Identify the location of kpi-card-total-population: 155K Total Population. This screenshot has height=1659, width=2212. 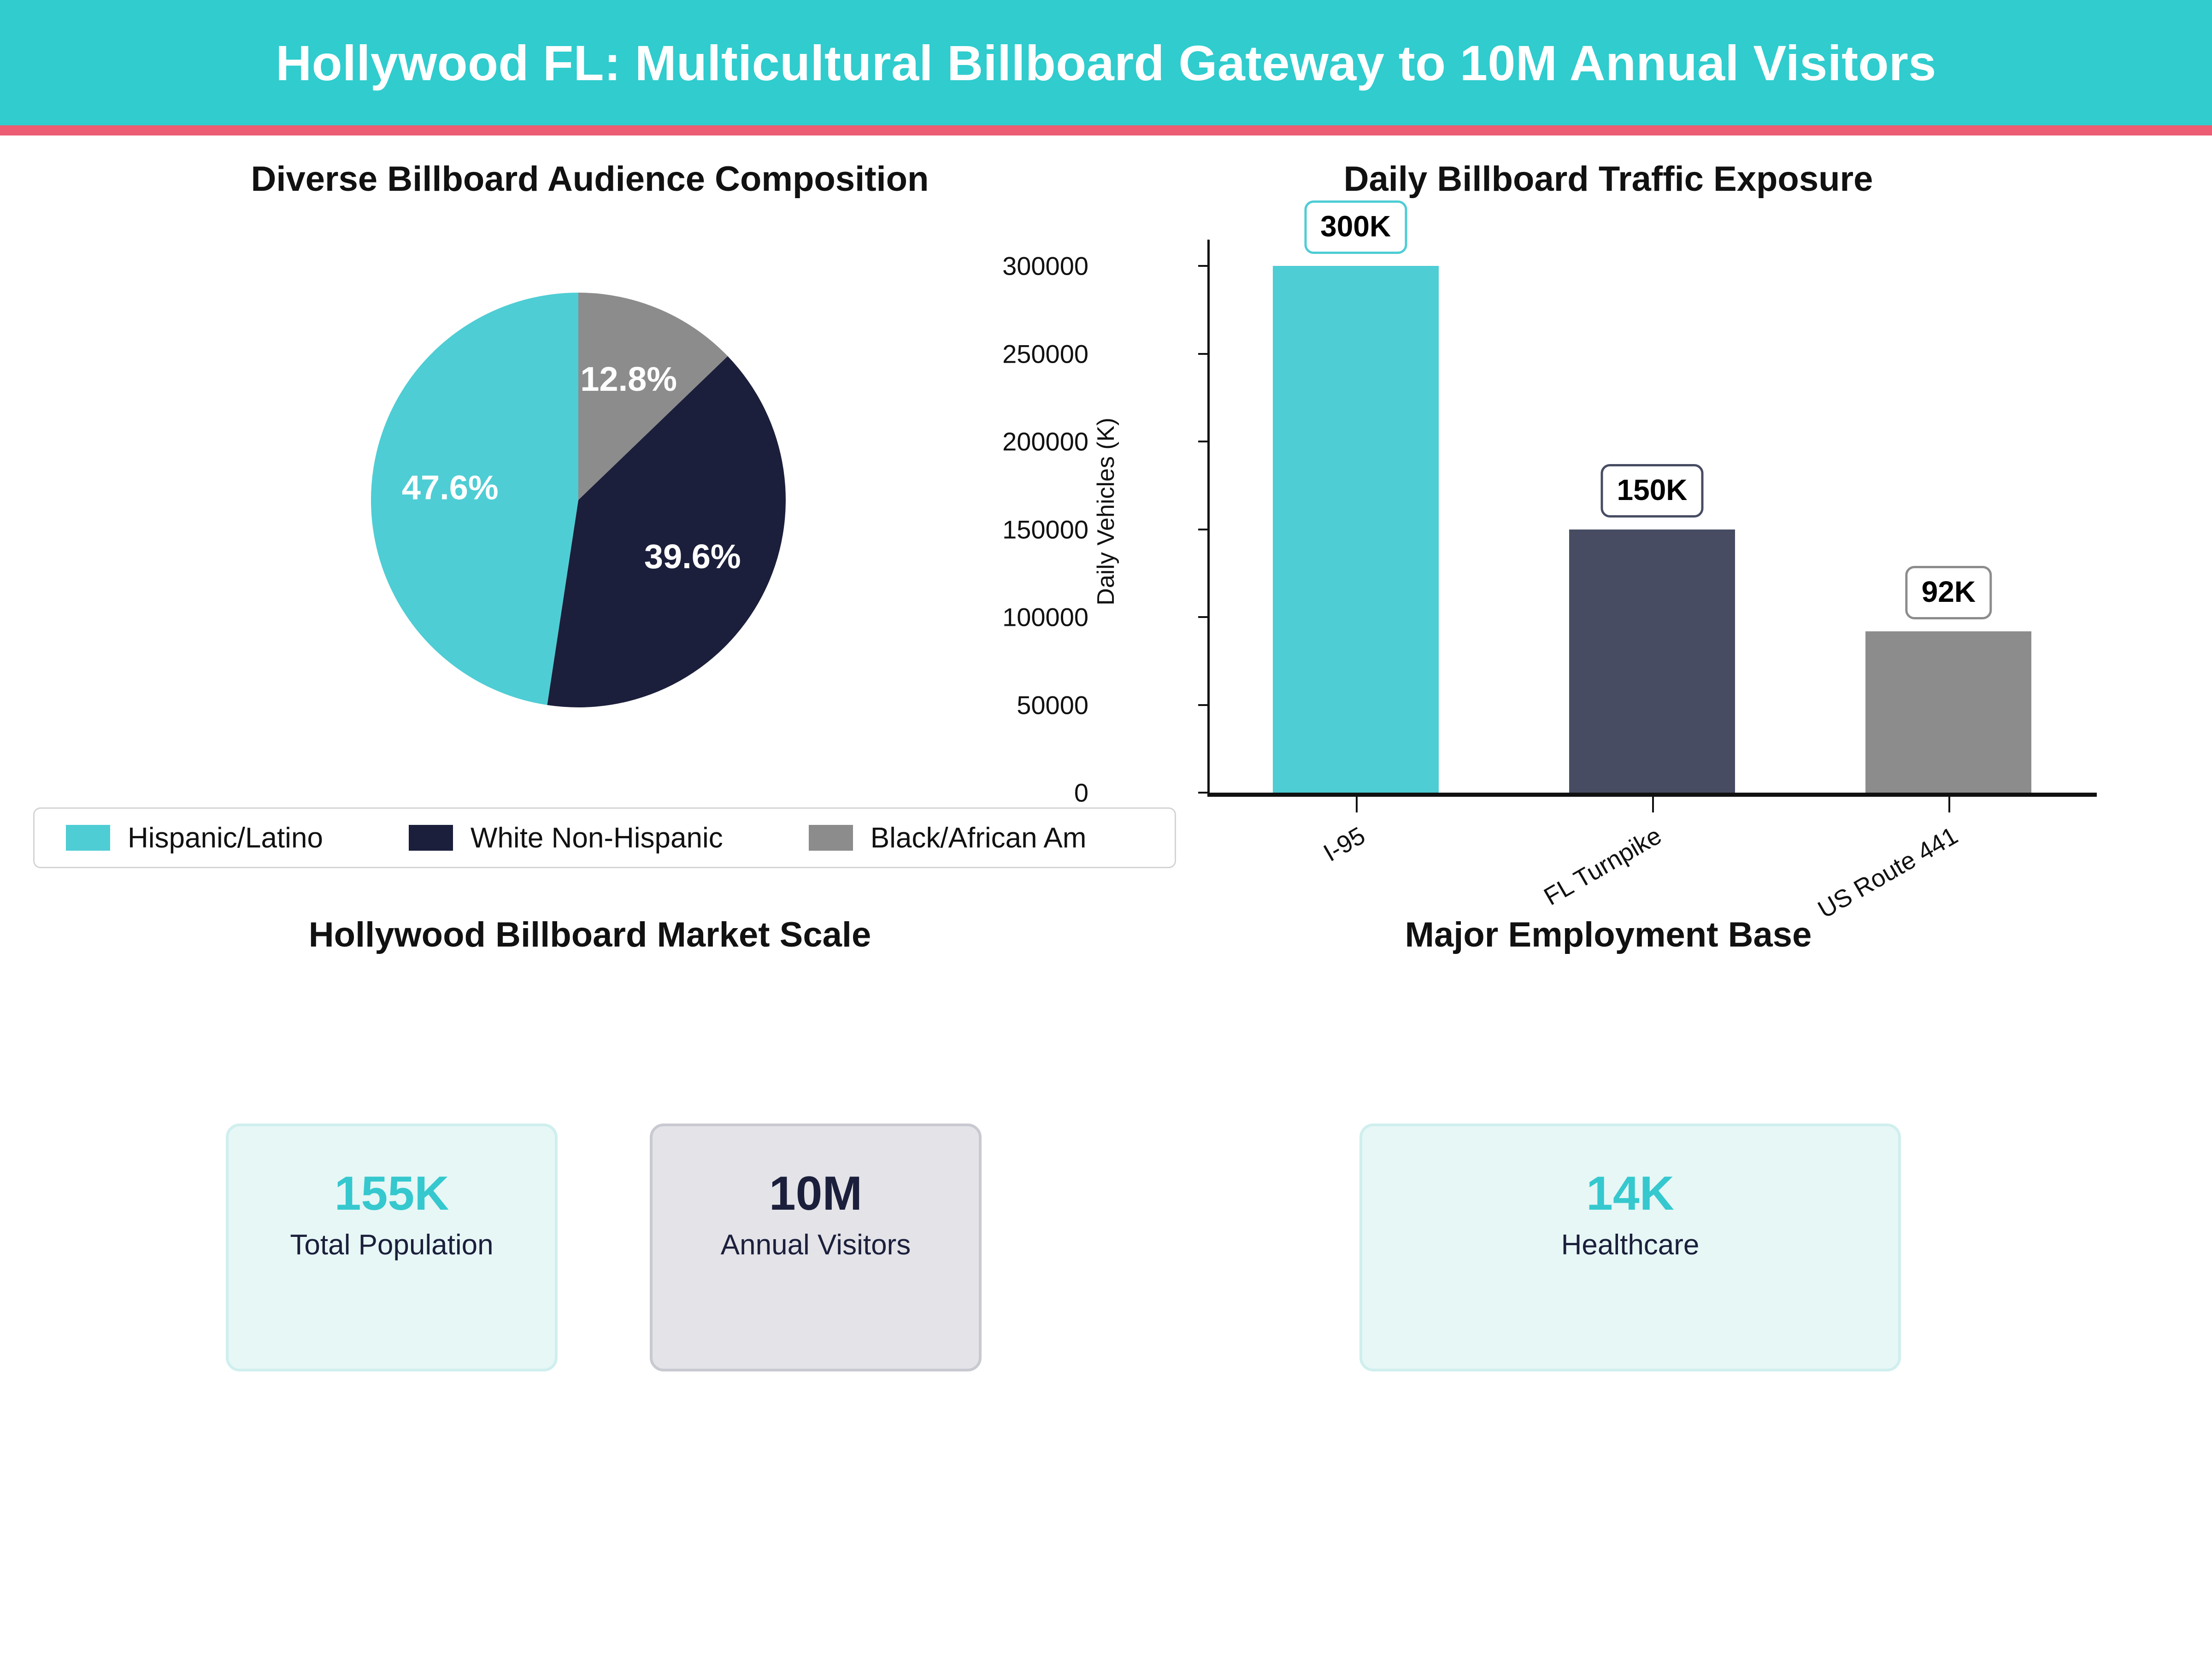
(392, 1247).